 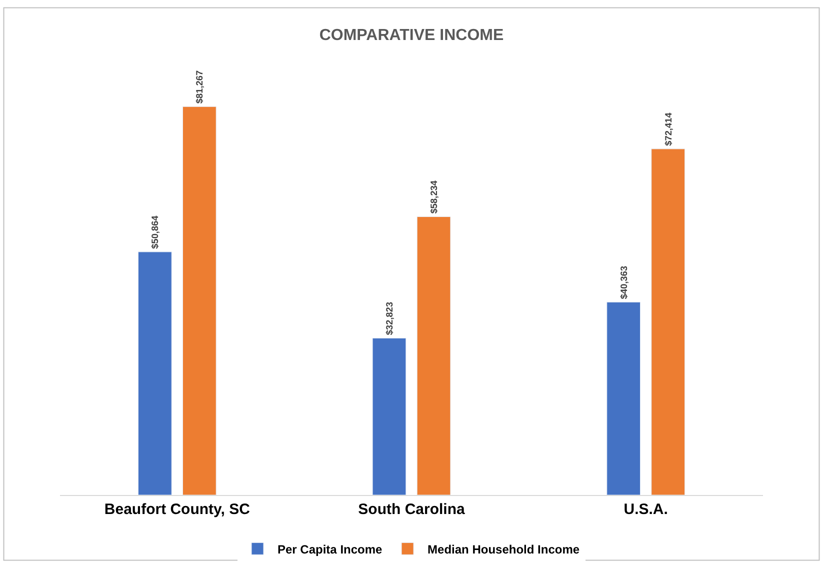 What do you see at coordinates (668, 129) in the screenshot?
I see `data-label: $72,414` at bounding box center [668, 129].